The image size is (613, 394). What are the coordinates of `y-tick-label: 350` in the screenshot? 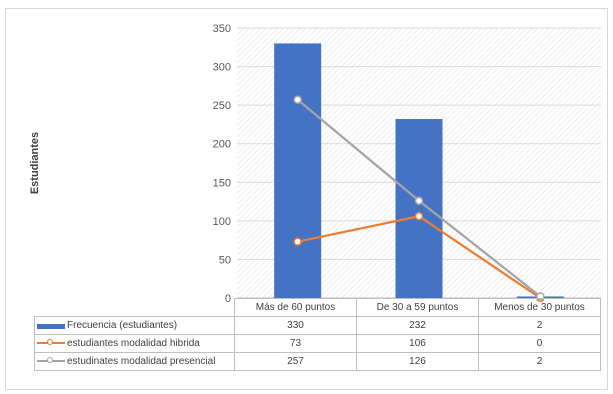 It's located at (222, 29).